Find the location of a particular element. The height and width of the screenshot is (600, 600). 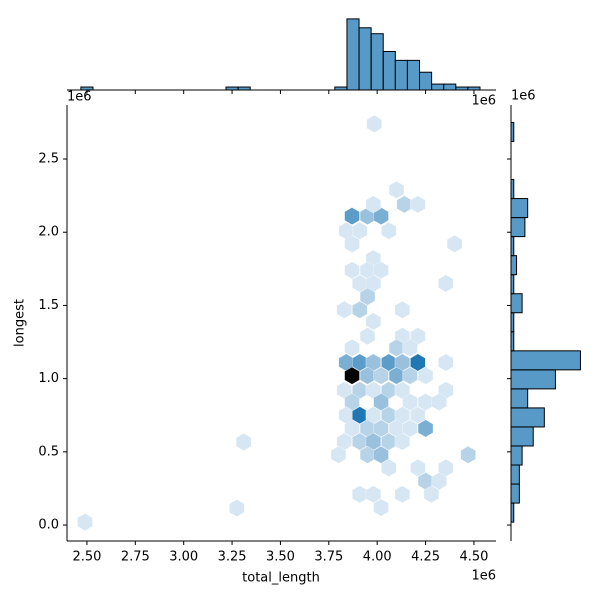

x-tick-label: 4.25 is located at coordinates (425, 557).